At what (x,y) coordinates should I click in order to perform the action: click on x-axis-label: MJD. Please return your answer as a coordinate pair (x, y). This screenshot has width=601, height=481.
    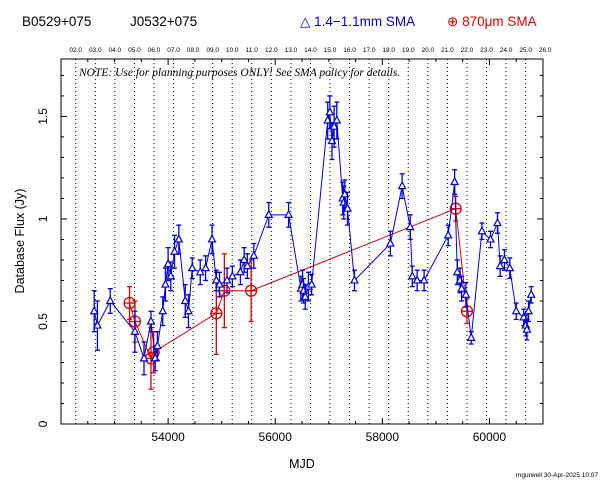
    Looking at the image, I should click on (302, 464).